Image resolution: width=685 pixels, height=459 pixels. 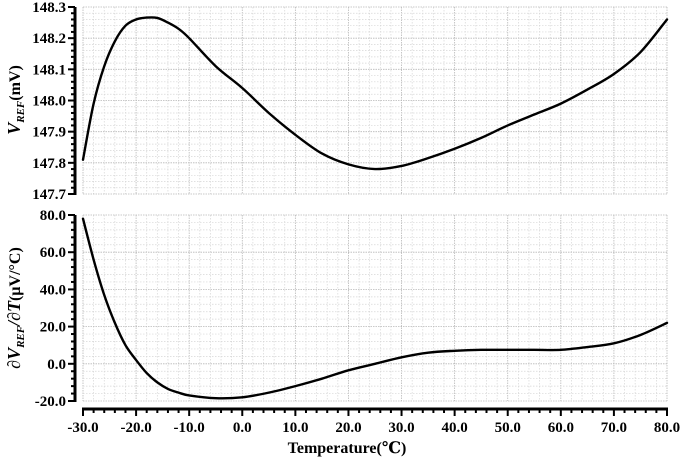 What do you see at coordinates (49, 102) in the screenshot?
I see `y-tick-label: 148.0` at bounding box center [49, 102].